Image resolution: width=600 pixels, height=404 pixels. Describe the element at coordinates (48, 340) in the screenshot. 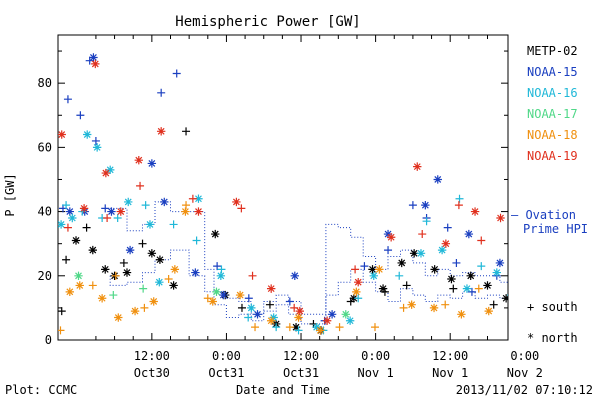

I see `y-tick-label: 0` at that location.